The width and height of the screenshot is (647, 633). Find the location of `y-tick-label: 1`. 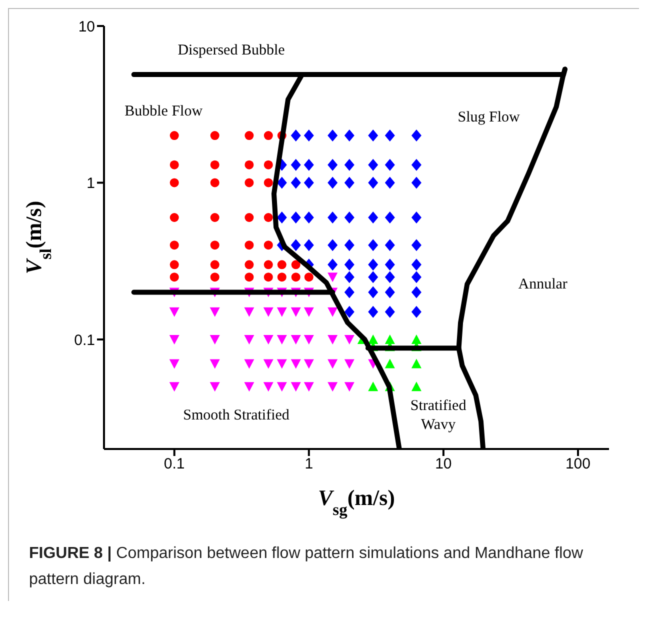

y-tick-label: 1 is located at coordinates (90, 183).